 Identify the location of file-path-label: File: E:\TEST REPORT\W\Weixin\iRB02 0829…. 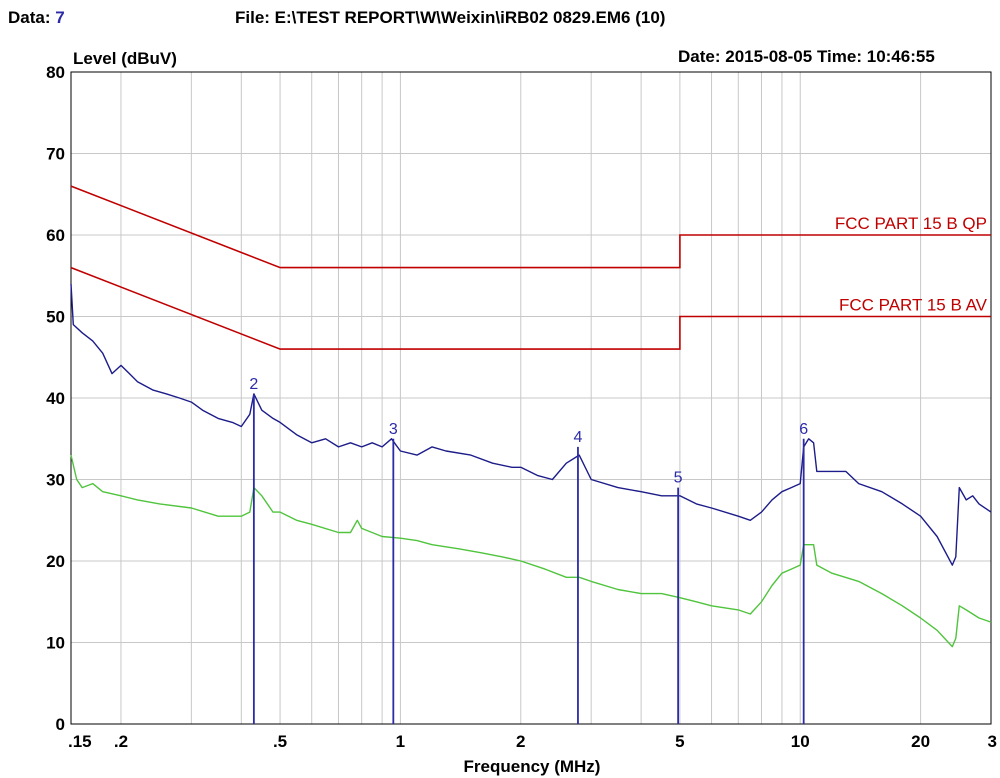
(450, 17).